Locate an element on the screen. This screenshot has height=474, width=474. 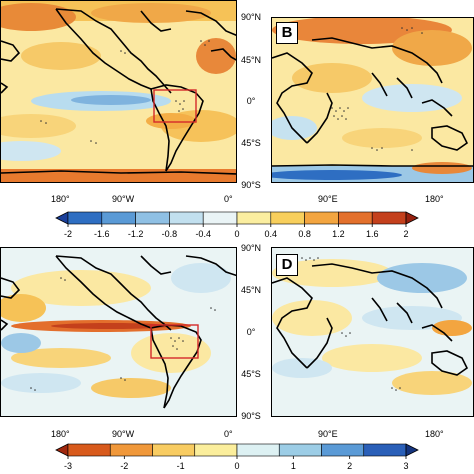
lon-label-0-top: 0° is located at coordinates (228, 199).